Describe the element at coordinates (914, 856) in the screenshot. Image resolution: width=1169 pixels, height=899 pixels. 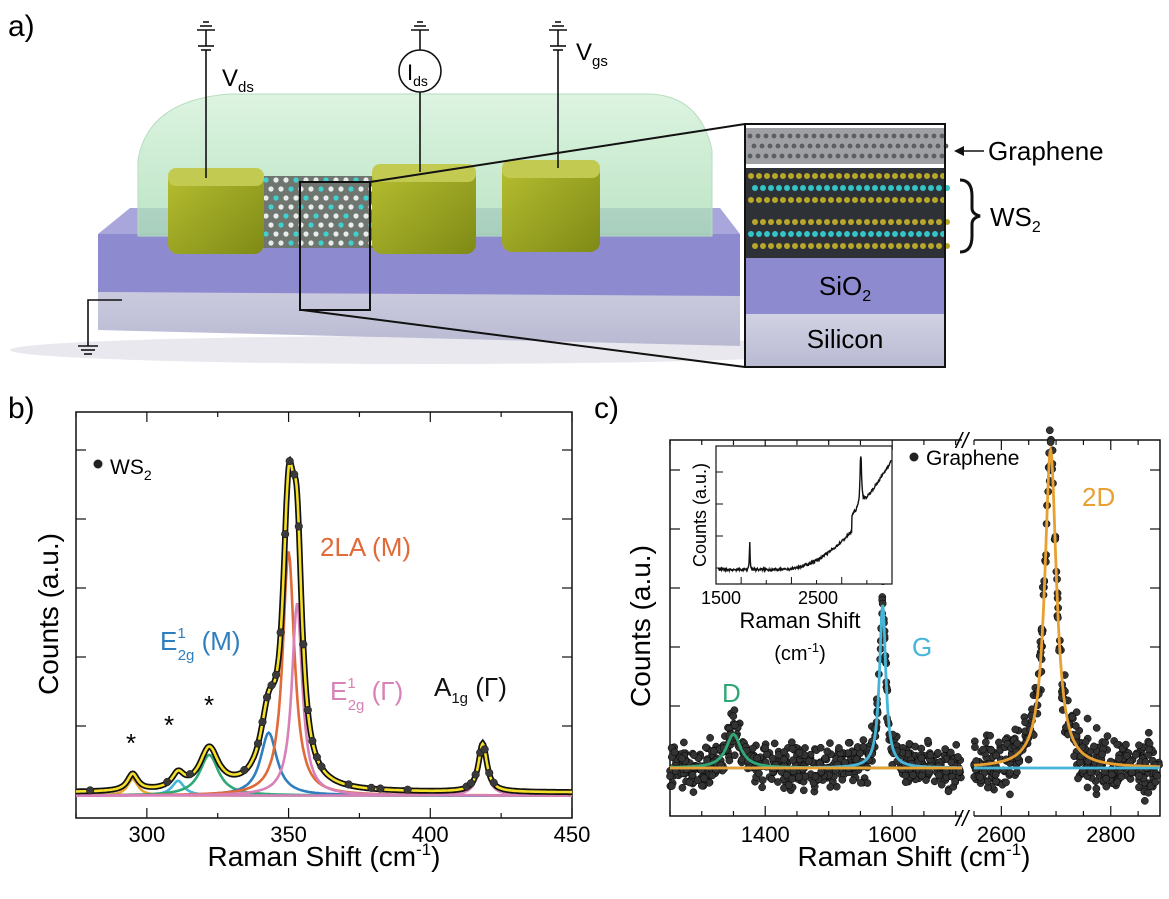
I see `plot-c-xlabel: Raman Shift (cm-1)` at that location.